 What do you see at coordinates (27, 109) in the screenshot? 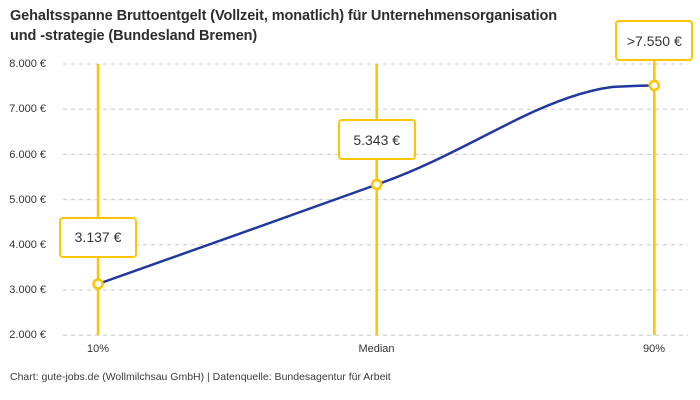
I see `ytick-label: 7.000 €` at bounding box center [27, 109].